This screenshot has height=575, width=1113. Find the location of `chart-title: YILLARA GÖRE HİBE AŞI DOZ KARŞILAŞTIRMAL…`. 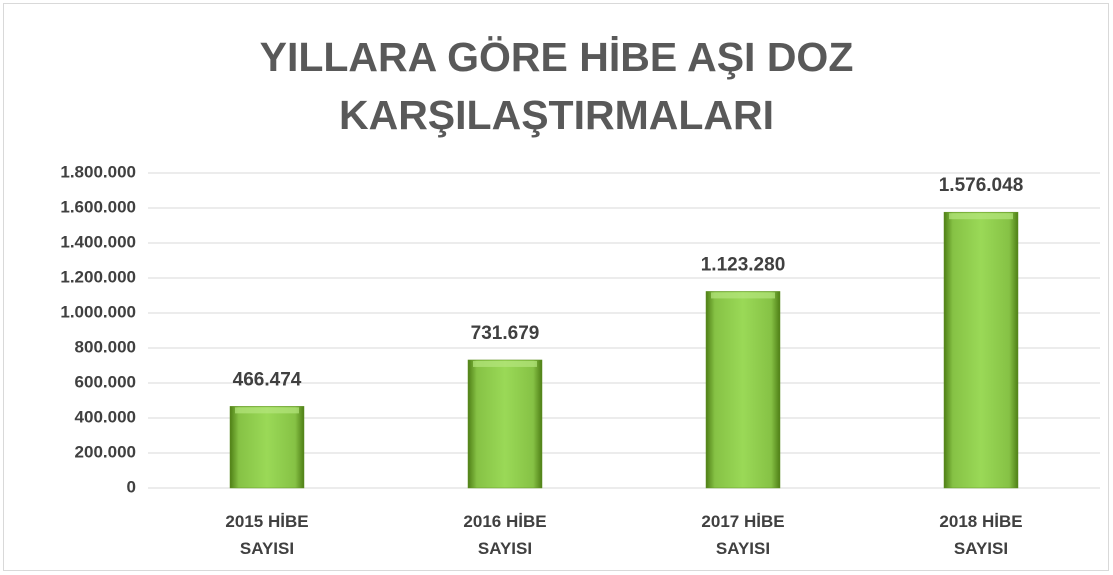

chart-title: YILLARA GÖRE HİBE AŞI DOZ KARŞILAŞTIRMAL… is located at coordinates (556, 86).